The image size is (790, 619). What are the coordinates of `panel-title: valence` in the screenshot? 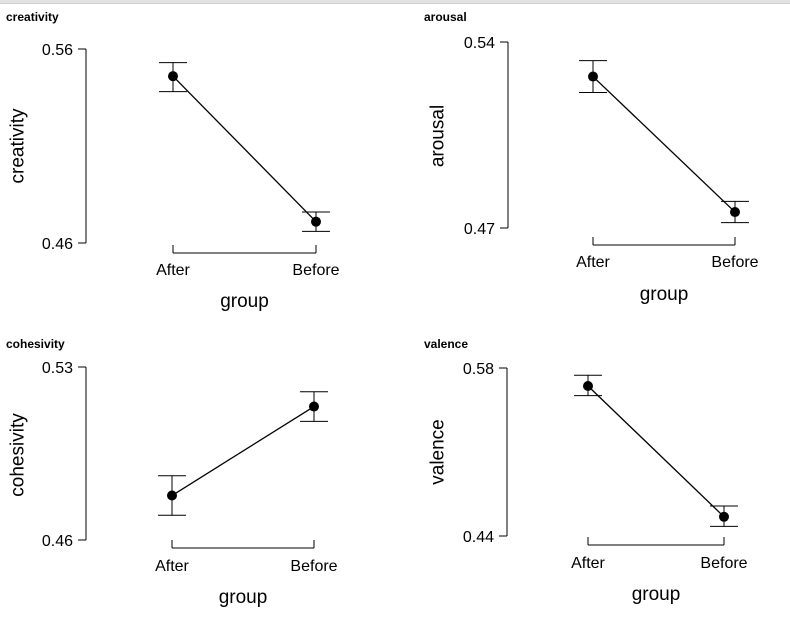 It's located at (446, 344).